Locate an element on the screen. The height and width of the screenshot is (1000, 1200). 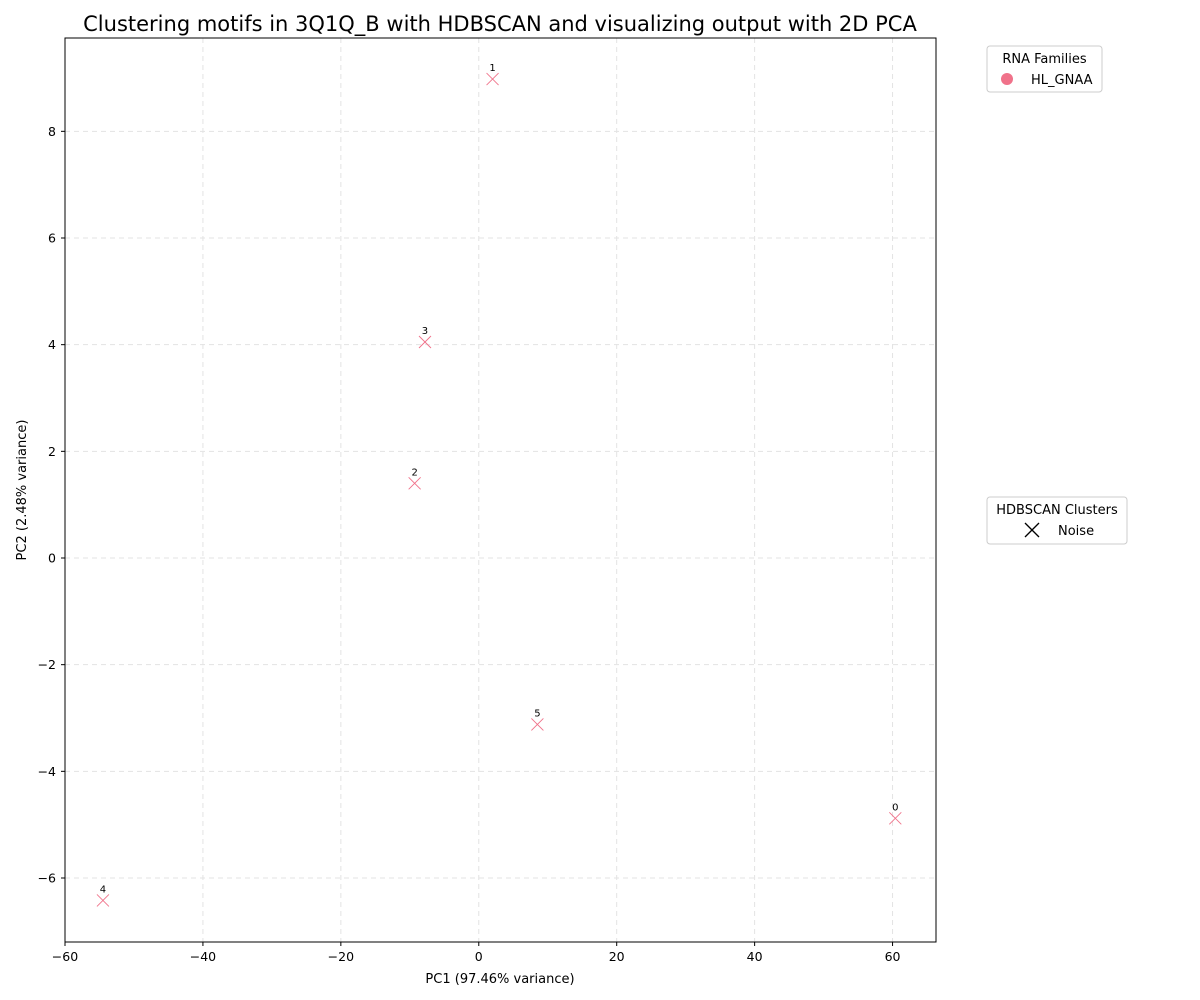
data-point-3: 3 is located at coordinates (425, 337).